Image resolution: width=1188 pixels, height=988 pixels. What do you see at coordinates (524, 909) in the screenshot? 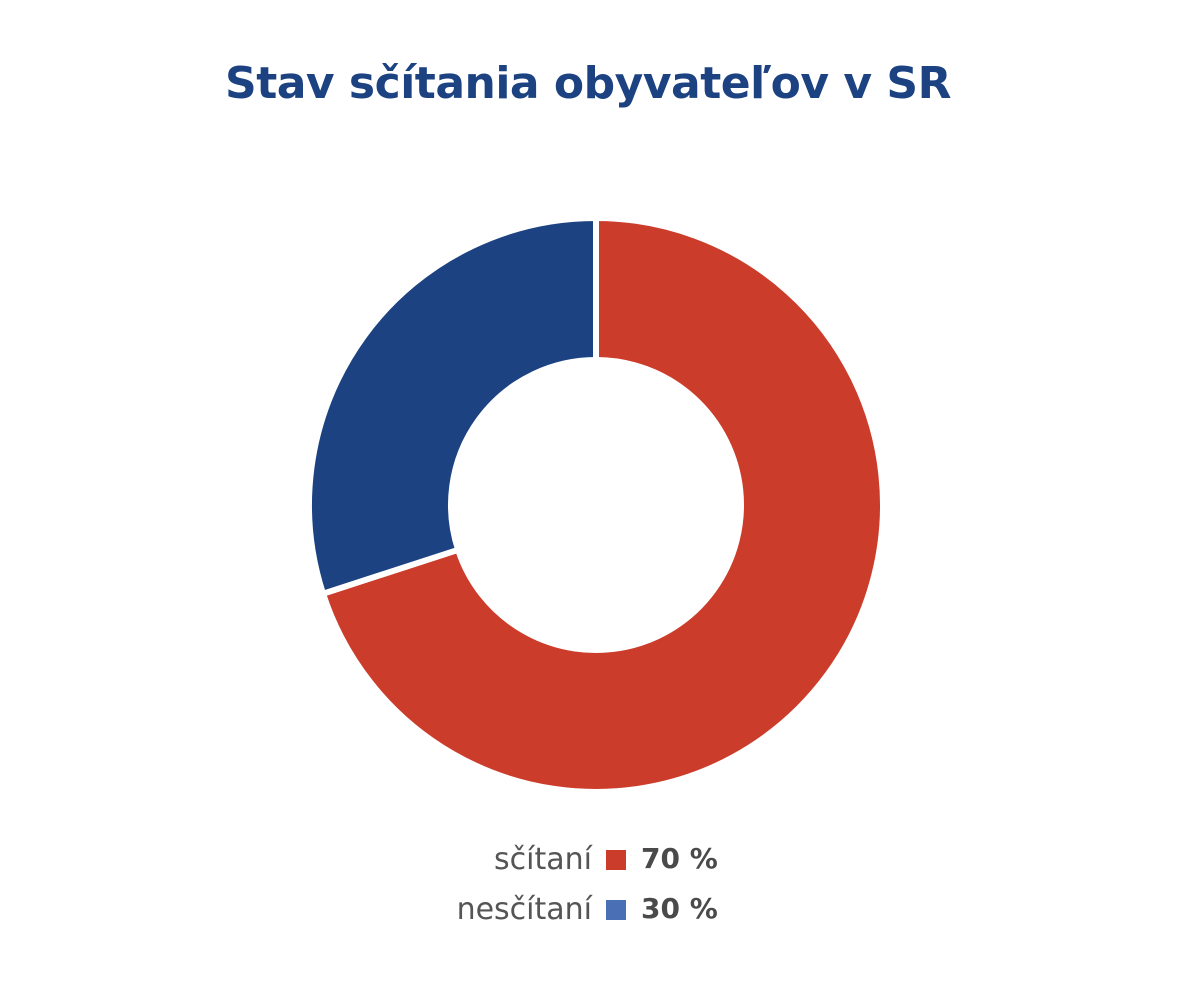
I see `legend-label: nesčítaní` at bounding box center [524, 909].